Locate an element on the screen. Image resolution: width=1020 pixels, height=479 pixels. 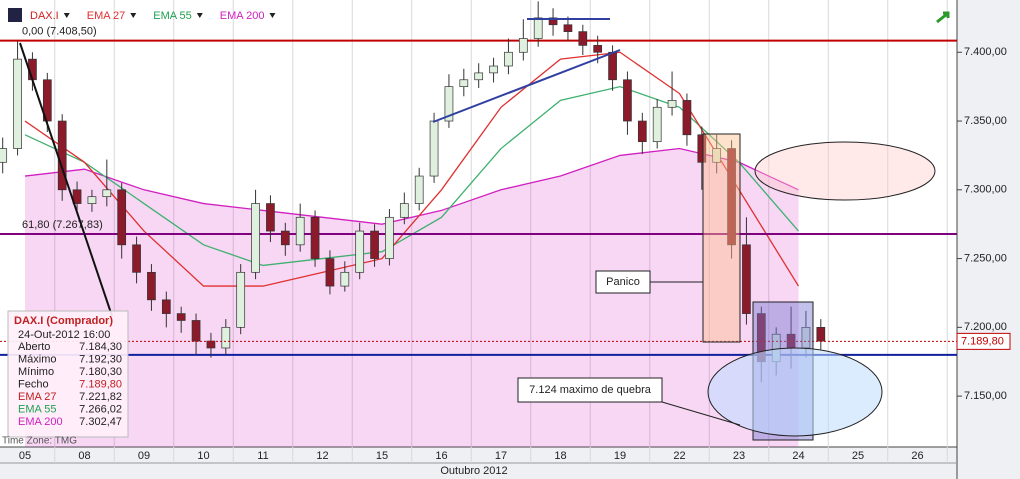
legend-label: EMA 200 is located at coordinates (242, 16).